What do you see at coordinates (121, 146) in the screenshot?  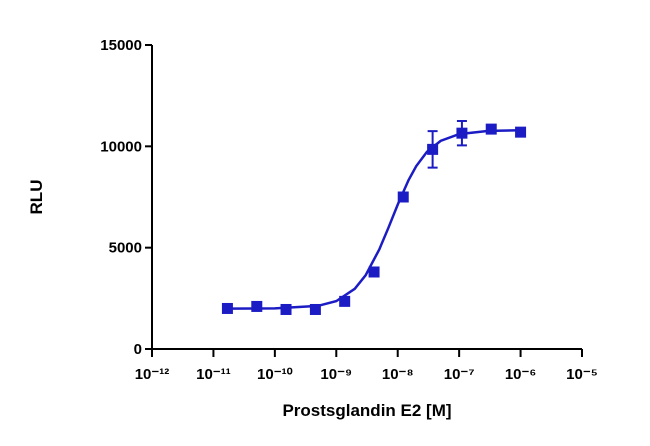 I see `y-tick-label: 10000` at bounding box center [121, 146].